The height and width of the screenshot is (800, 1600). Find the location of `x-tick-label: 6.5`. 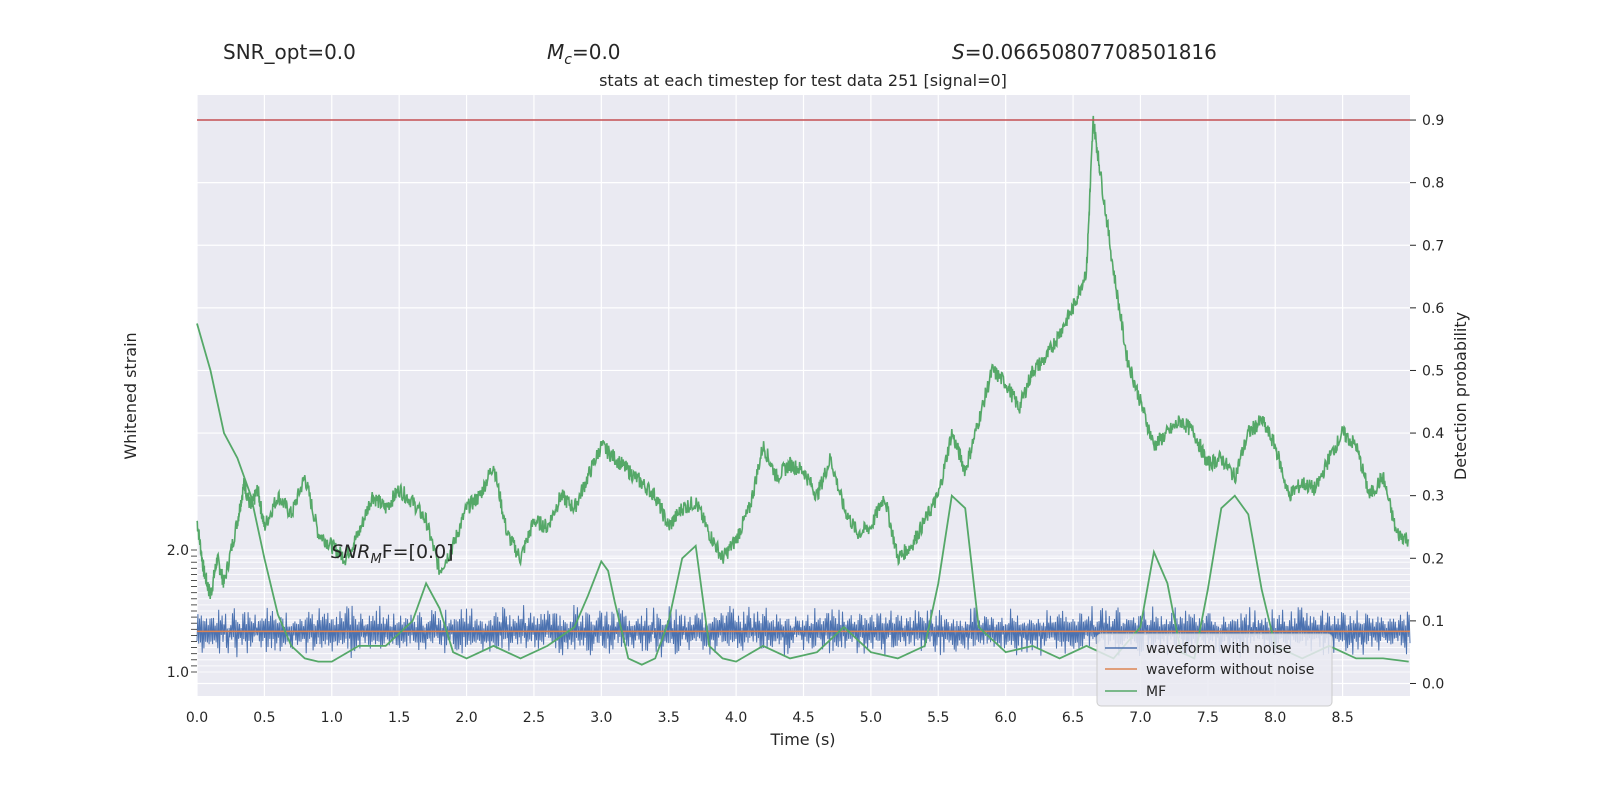

x-tick-label: 6.5 is located at coordinates (1073, 718).